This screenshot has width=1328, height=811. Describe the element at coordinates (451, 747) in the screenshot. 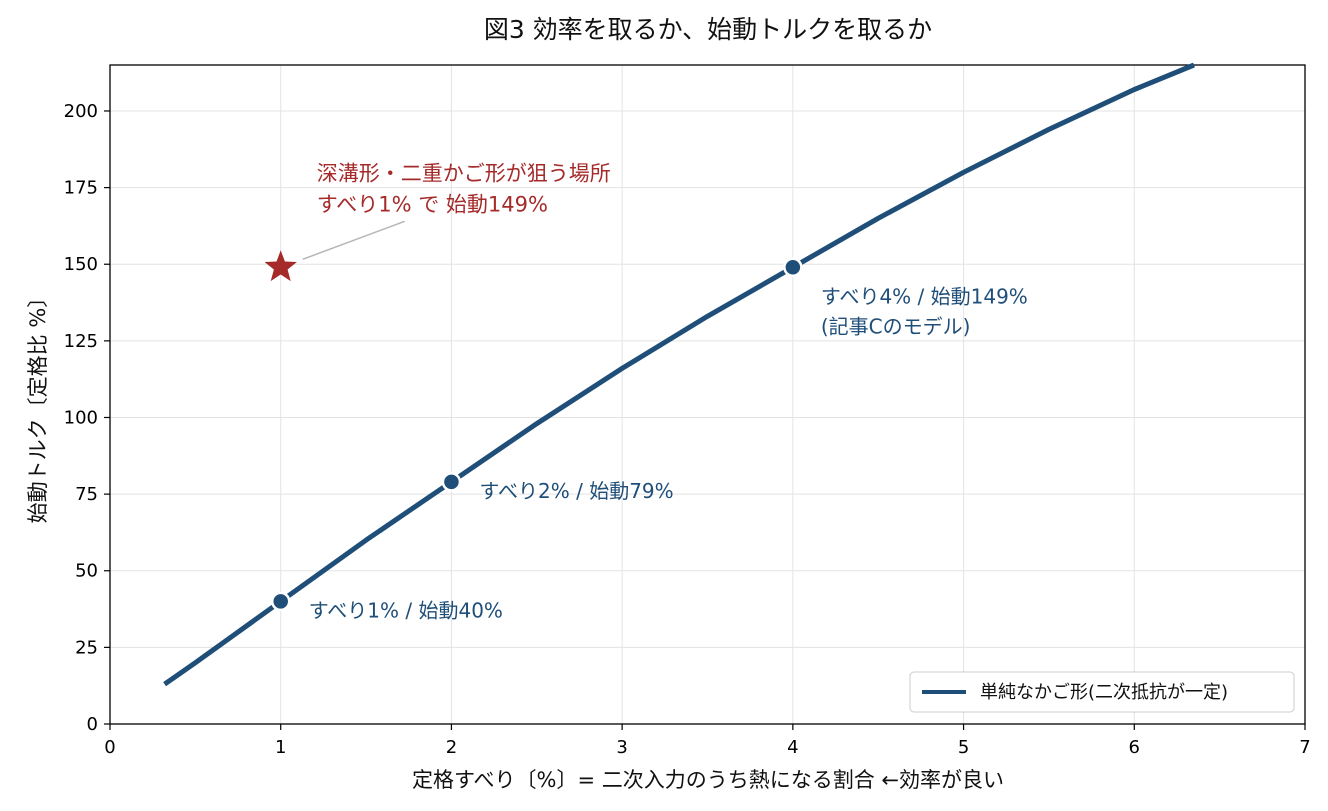

I see `x-tick-label: 2` at that location.